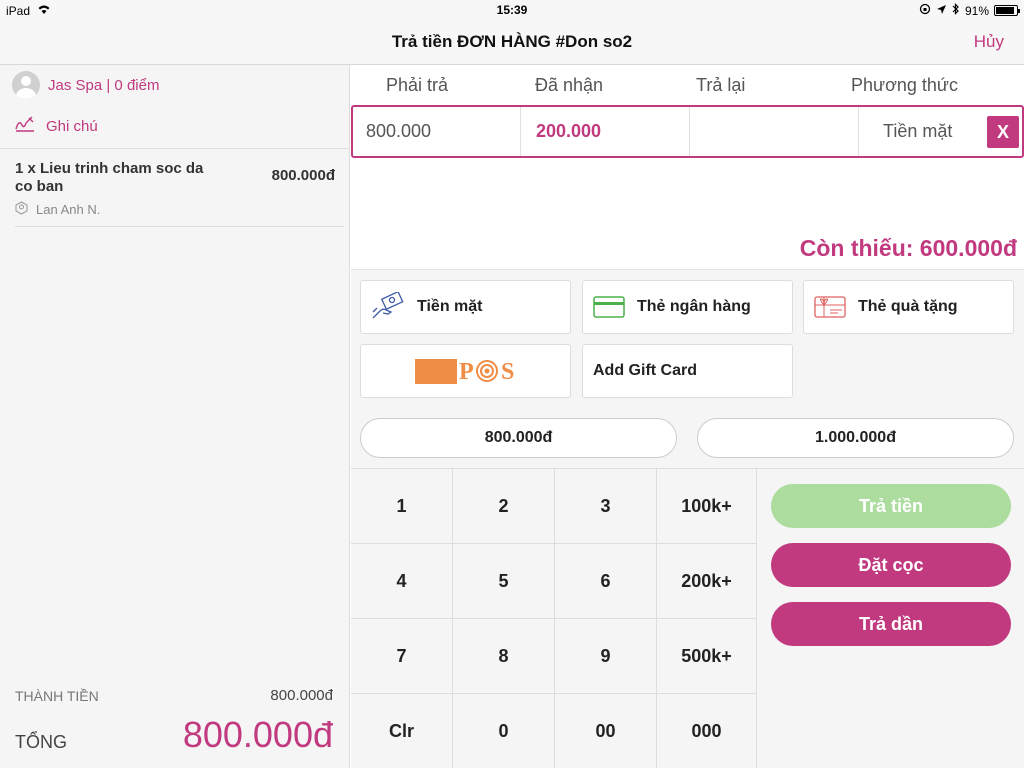  I want to click on battery-percent: 91%, so click(976, 10).